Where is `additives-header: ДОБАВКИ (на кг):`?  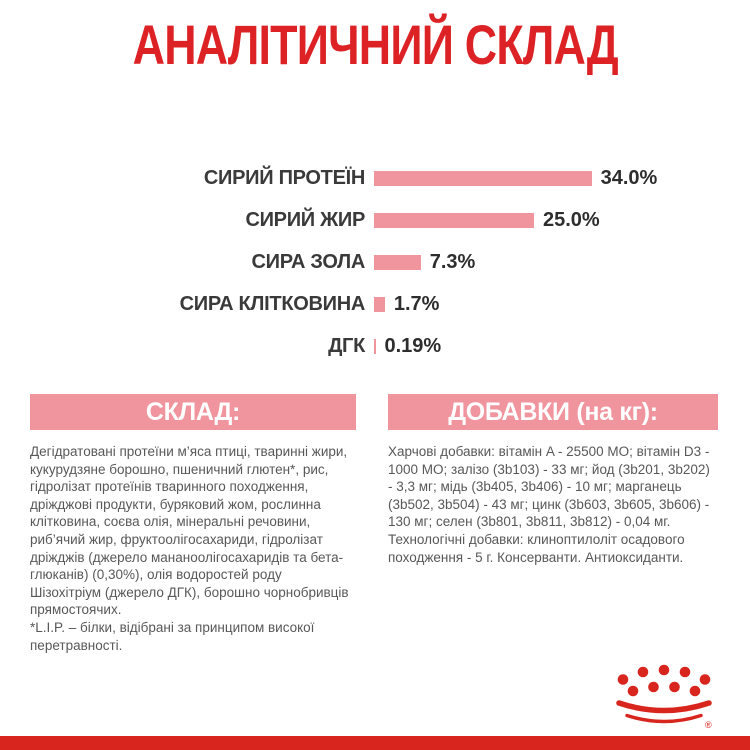
additives-header: ДОБАВКИ (на кг): is located at coordinates (553, 412).